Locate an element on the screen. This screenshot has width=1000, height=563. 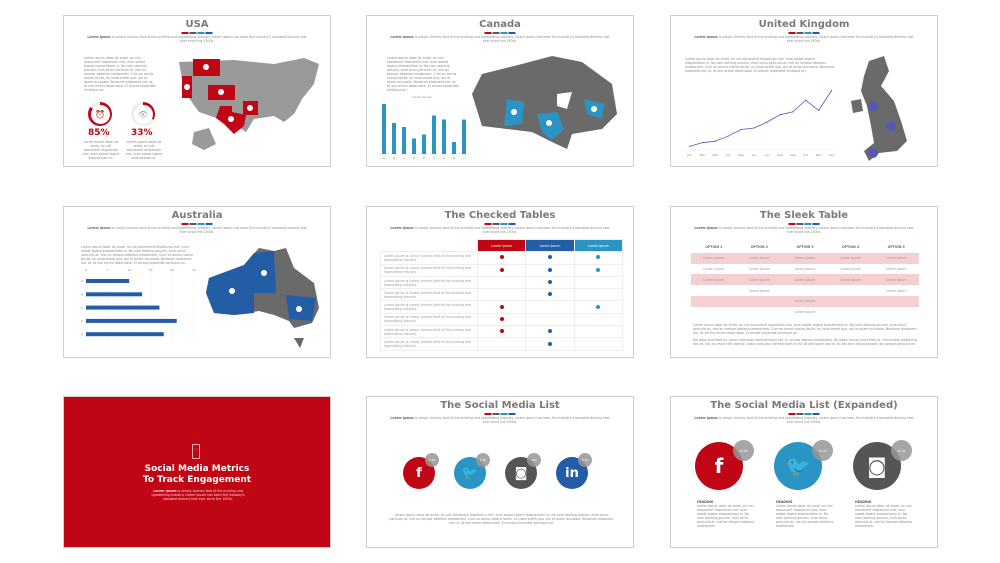
social-circle: in is located at coordinates (572, 473).